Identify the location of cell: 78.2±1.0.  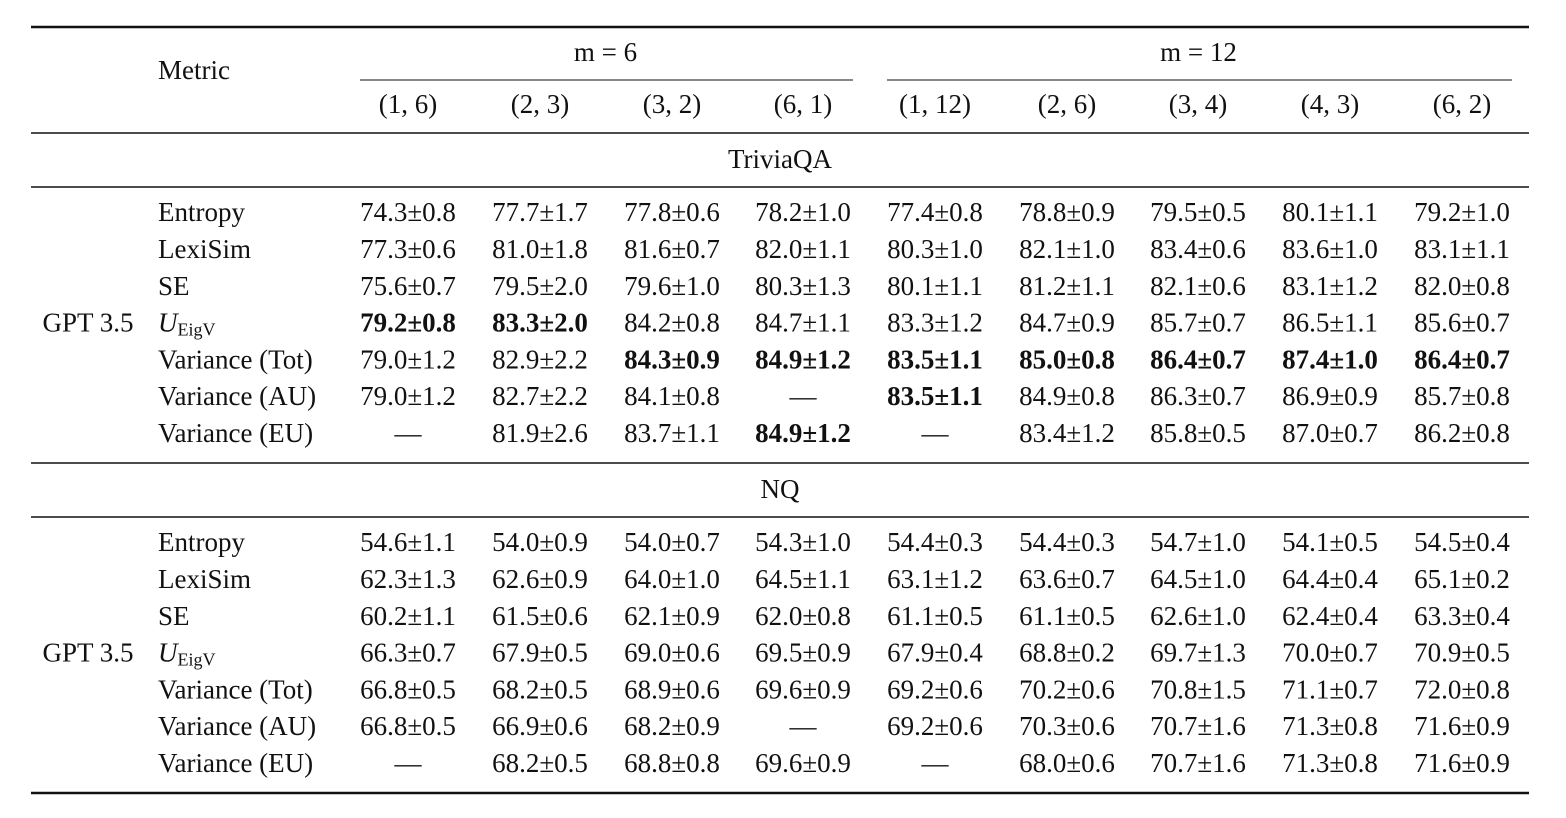
(803, 212).